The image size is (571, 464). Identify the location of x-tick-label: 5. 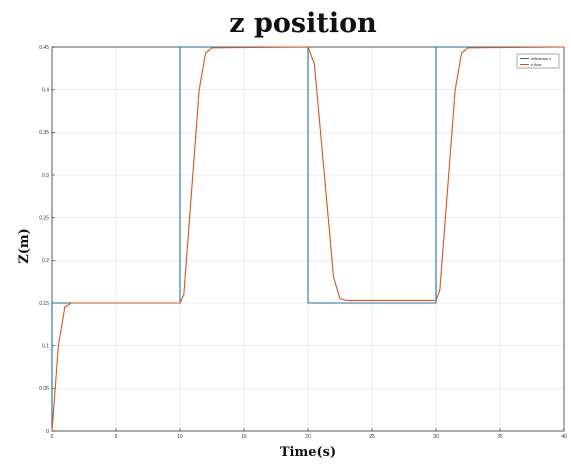
(116, 437).